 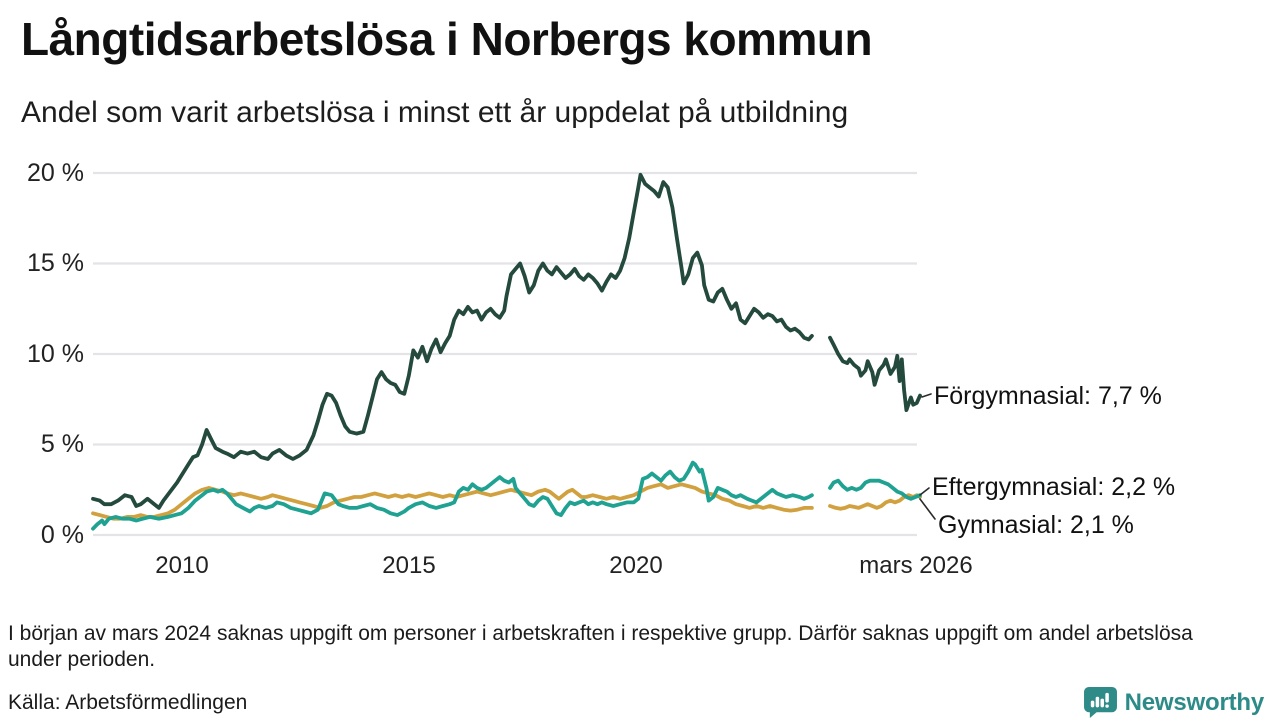 What do you see at coordinates (55, 173) in the screenshot?
I see `y-axis-tick-label: 20 %` at bounding box center [55, 173].